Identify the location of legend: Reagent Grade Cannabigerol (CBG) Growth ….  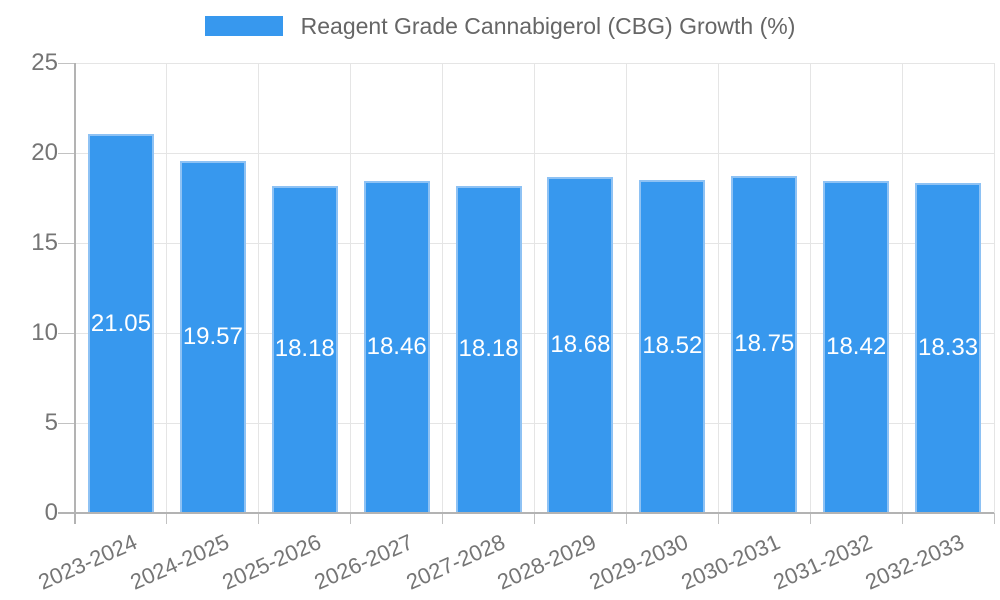
(500, 26).